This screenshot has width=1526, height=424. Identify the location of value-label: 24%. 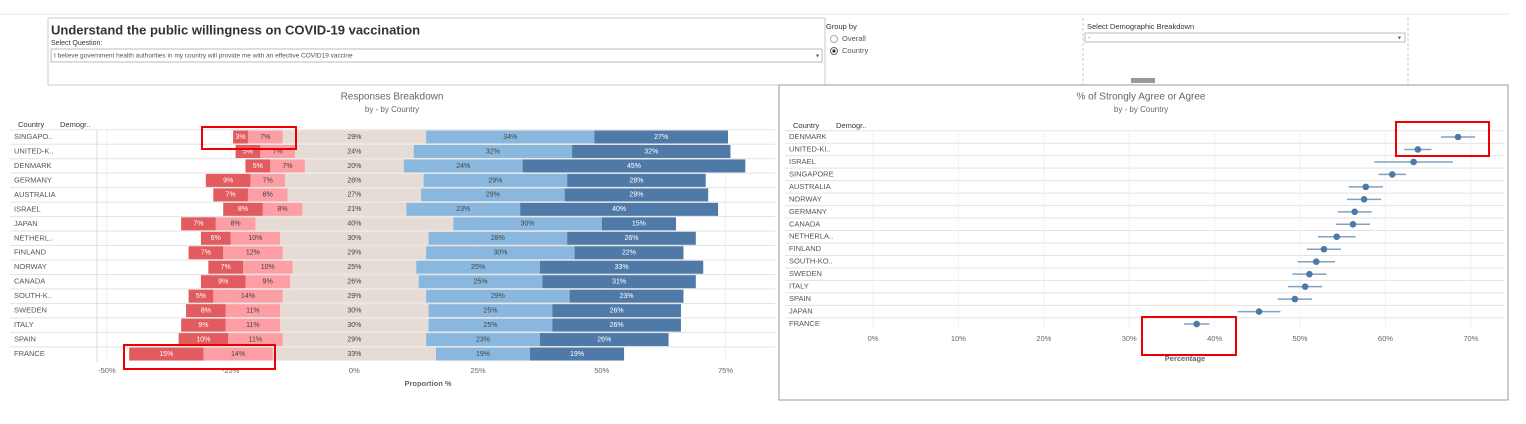
(463, 166).